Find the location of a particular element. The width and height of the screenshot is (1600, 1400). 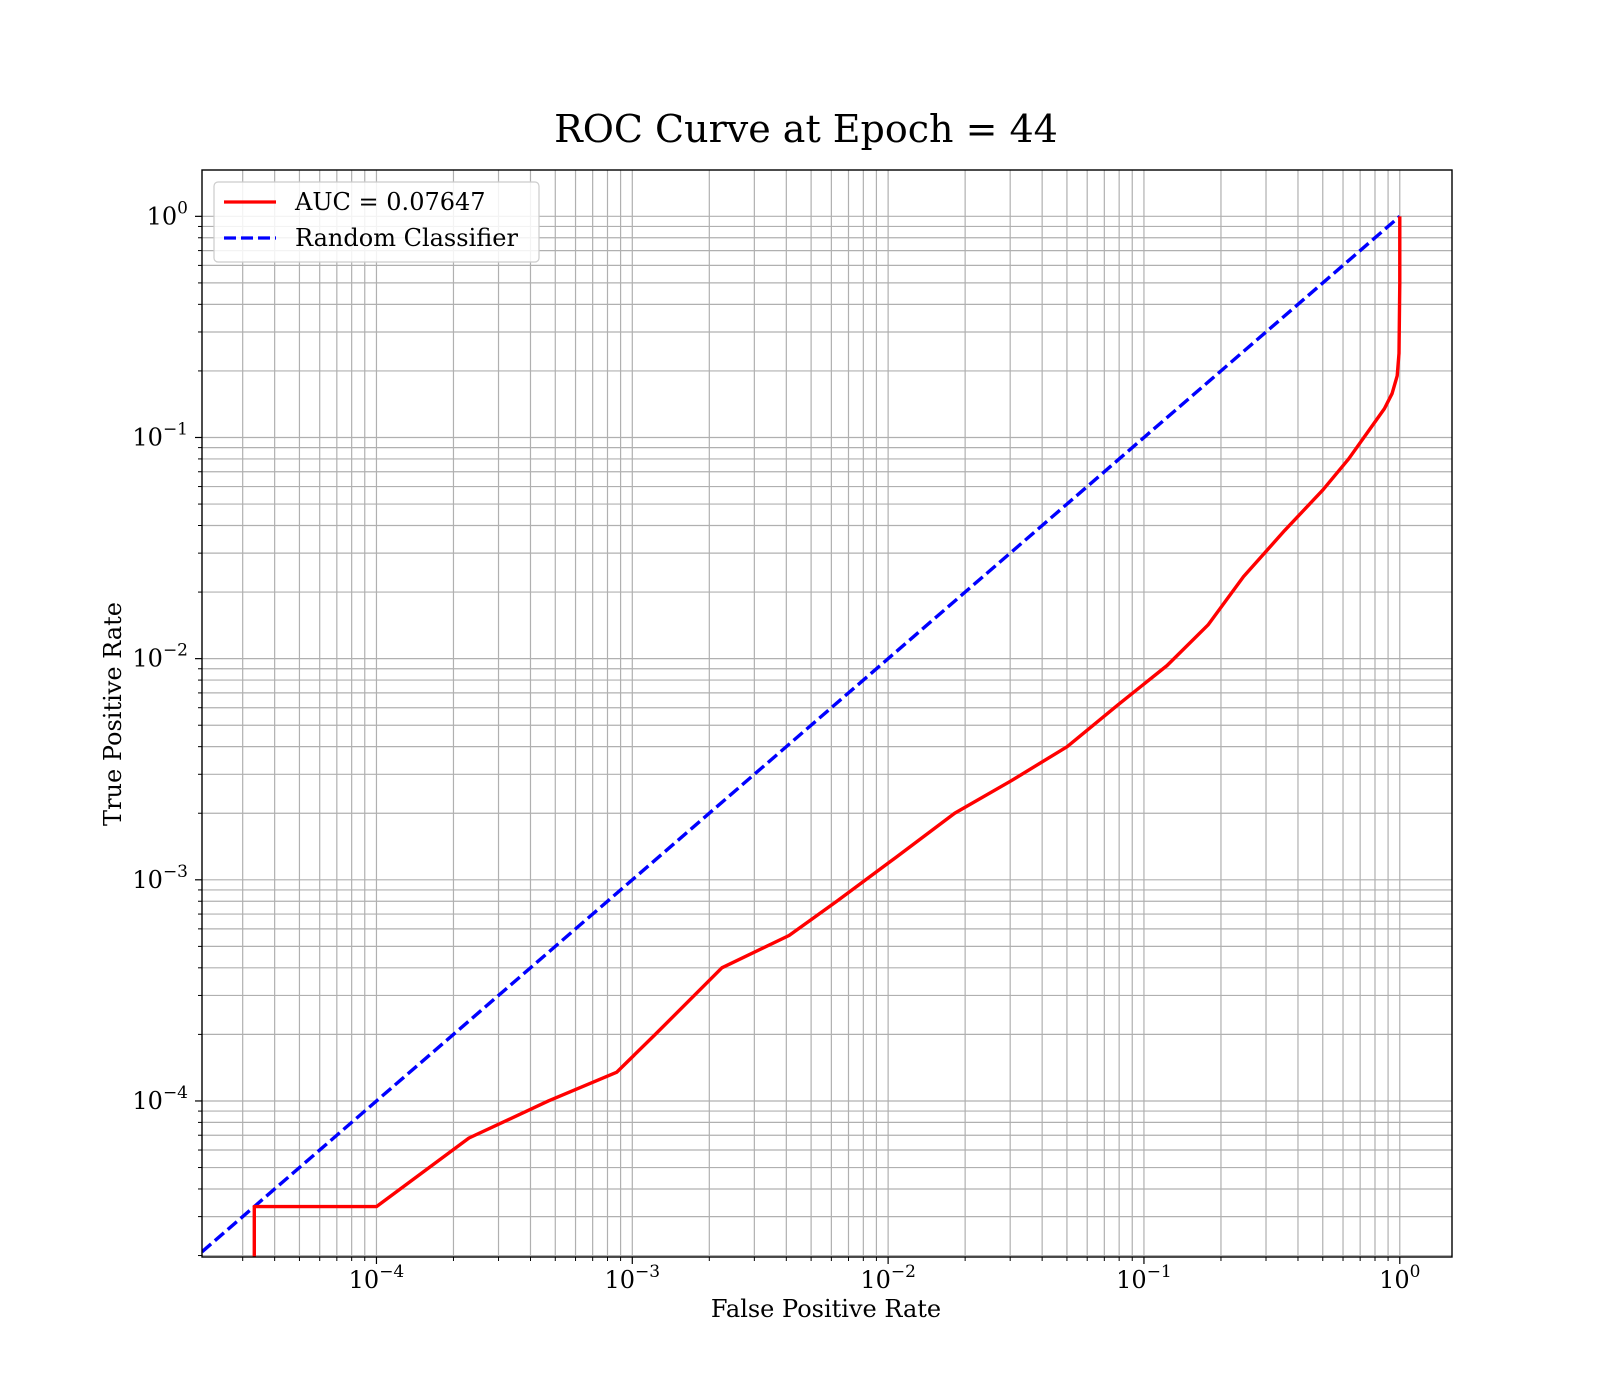

y-tick-label: 10⁰ is located at coordinates (167, 214).